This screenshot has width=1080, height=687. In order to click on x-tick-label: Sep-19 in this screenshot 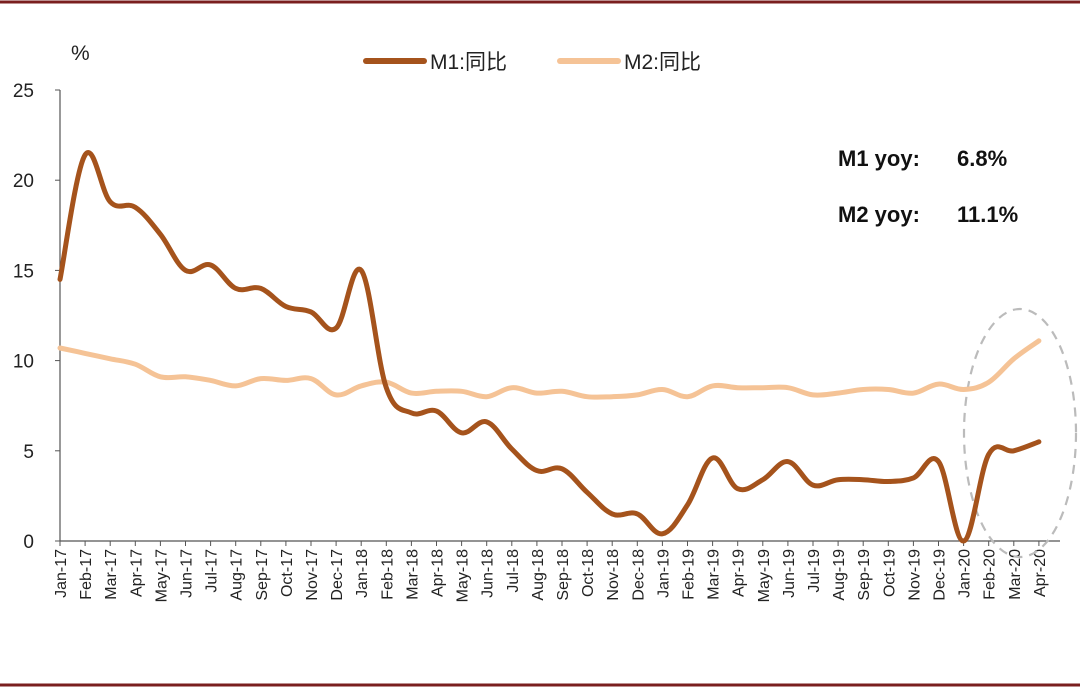, I will do `click(864, 575)`.